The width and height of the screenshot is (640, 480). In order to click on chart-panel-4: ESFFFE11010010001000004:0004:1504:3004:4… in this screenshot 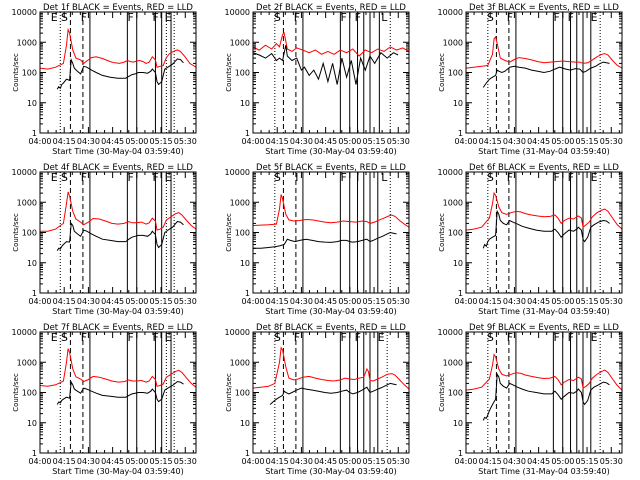, I will do `click(104, 239)`.